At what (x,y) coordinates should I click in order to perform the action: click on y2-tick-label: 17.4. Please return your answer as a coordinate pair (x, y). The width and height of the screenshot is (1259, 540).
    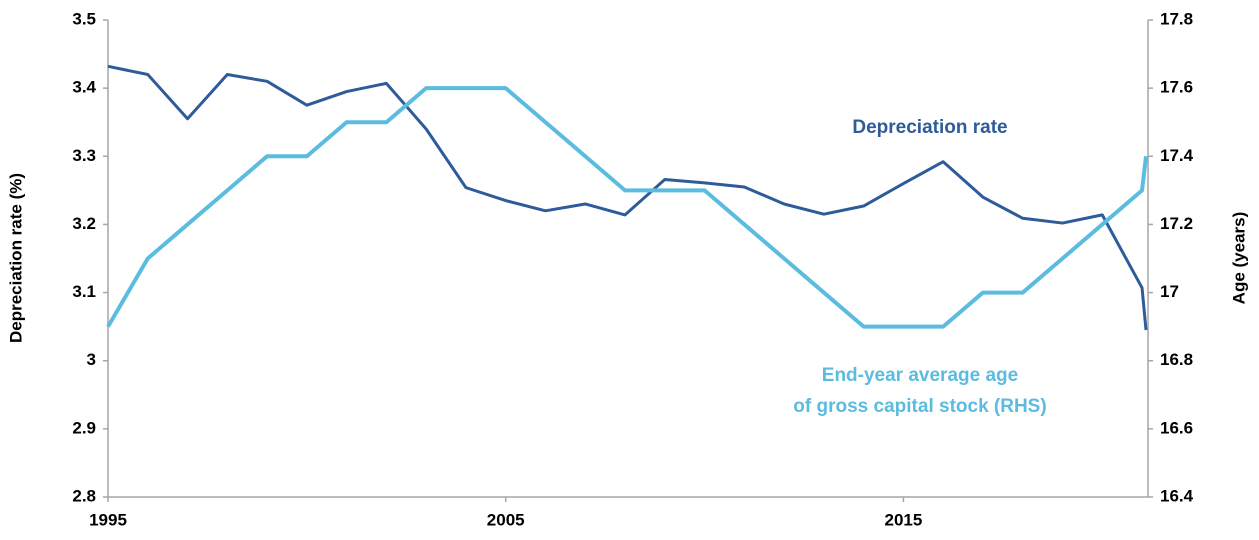
    Looking at the image, I should click on (1177, 155).